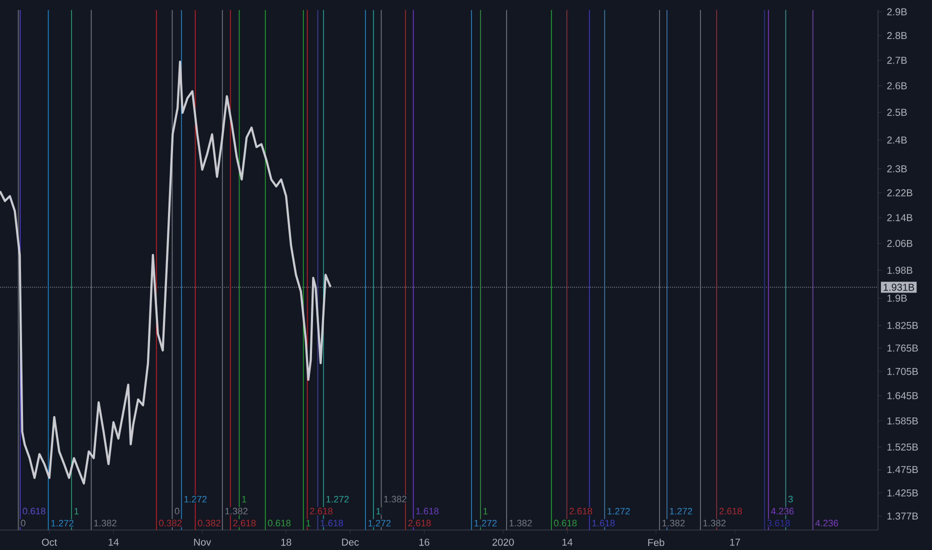 The width and height of the screenshot is (932, 550). Describe the element at coordinates (897, 298) in the screenshot. I see `y-tick-label: 1.9B` at that location.